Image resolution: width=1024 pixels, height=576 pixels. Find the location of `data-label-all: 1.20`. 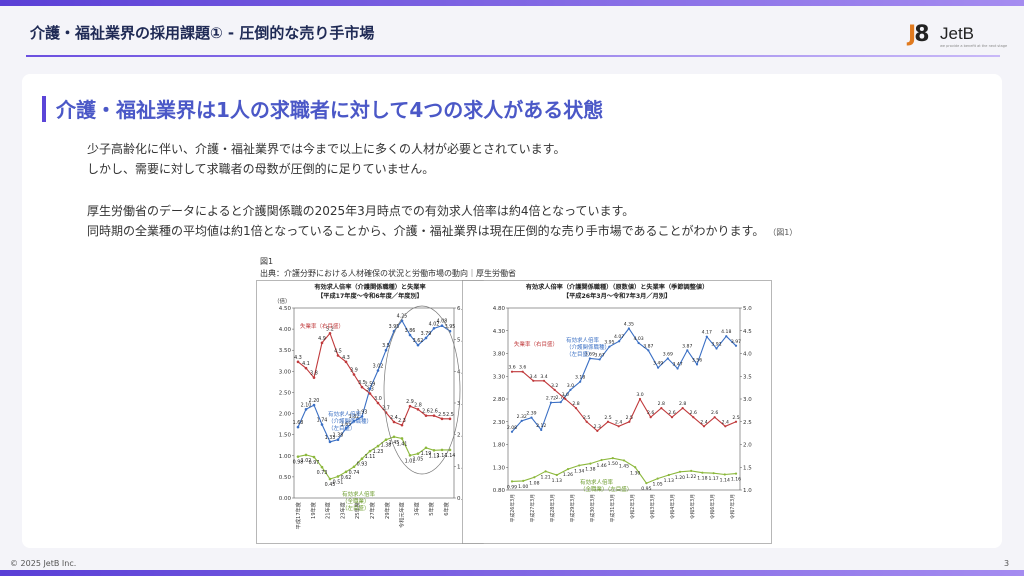

data-label-all: 1.20 is located at coordinates (680, 478).